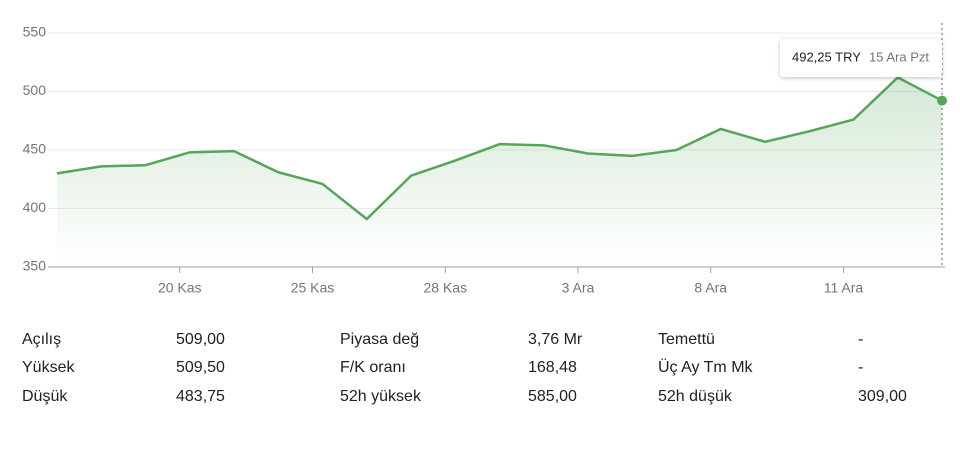 The width and height of the screenshot is (960, 466). What do you see at coordinates (35, 90) in the screenshot?
I see `y-tick-label: 500` at bounding box center [35, 90].